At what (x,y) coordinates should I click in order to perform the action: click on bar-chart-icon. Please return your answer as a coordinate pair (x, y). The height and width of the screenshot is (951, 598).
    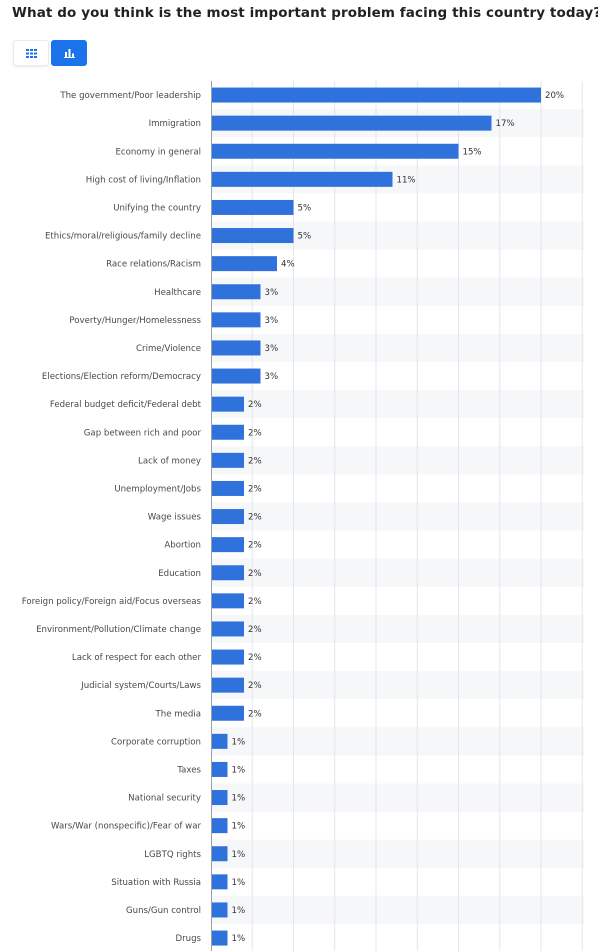
    Looking at the image, I should click on (69, 53).